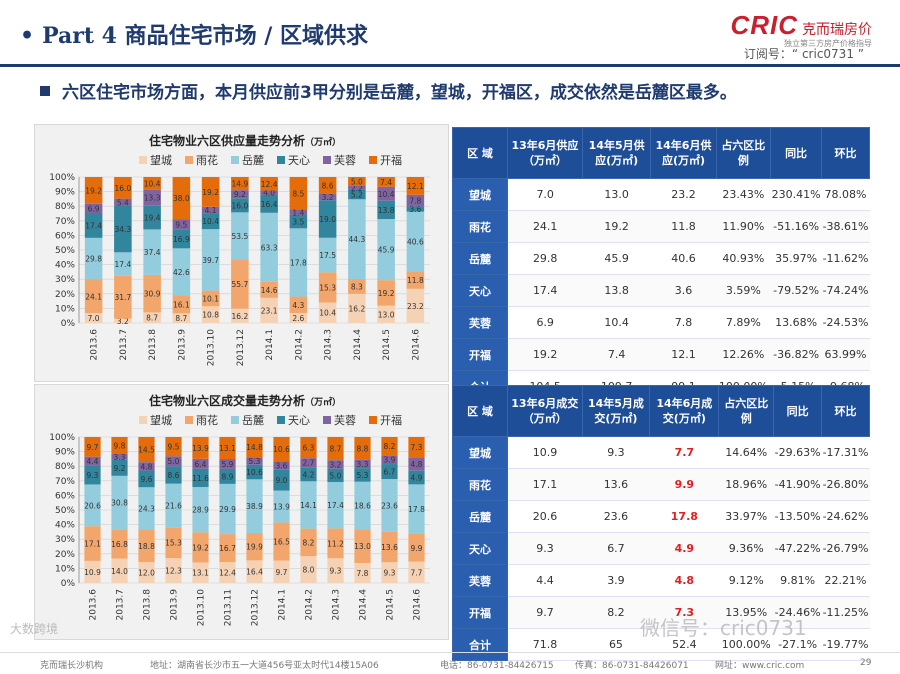 The image size is (900, 674). Describe the element at coordinates (545, 322) in the screenshot. I see `table-cell: 6.9` at that location.